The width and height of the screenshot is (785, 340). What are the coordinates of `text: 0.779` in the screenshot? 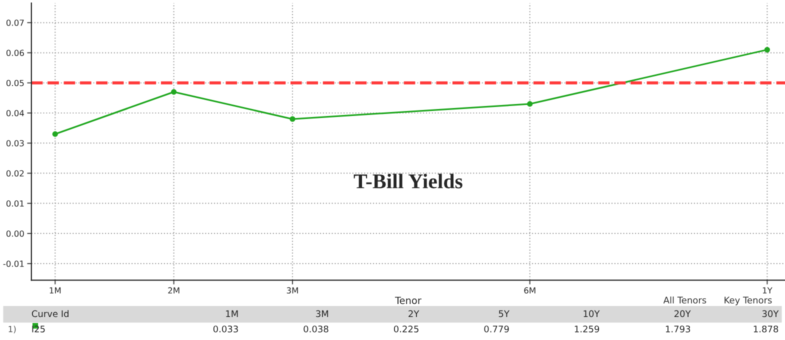 It's located at (496, 329).